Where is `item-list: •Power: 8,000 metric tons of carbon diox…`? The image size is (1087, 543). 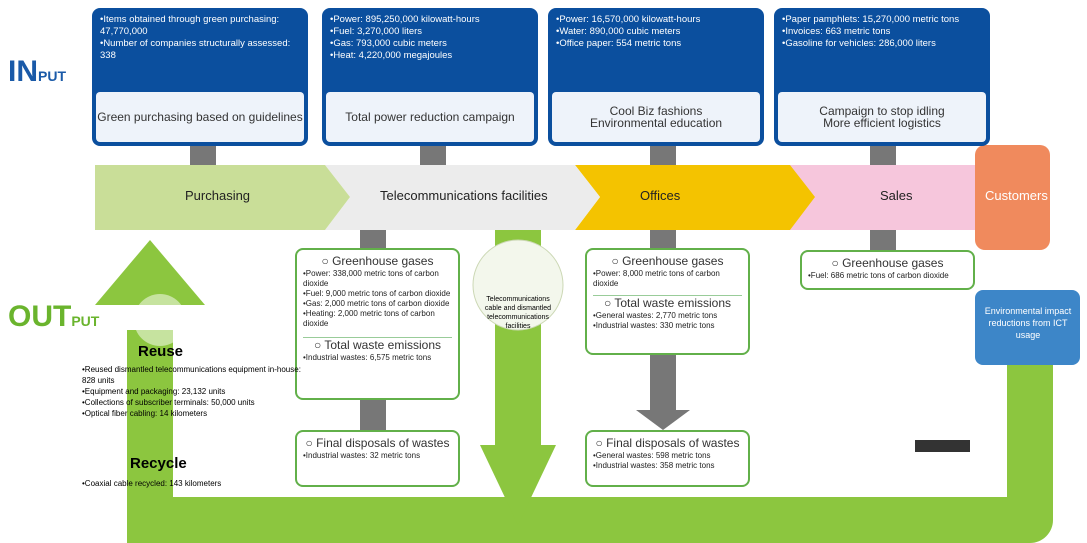
item-list: •Power: 8,000 metric tons of carbon diox… is located at coordinates (667, 279).